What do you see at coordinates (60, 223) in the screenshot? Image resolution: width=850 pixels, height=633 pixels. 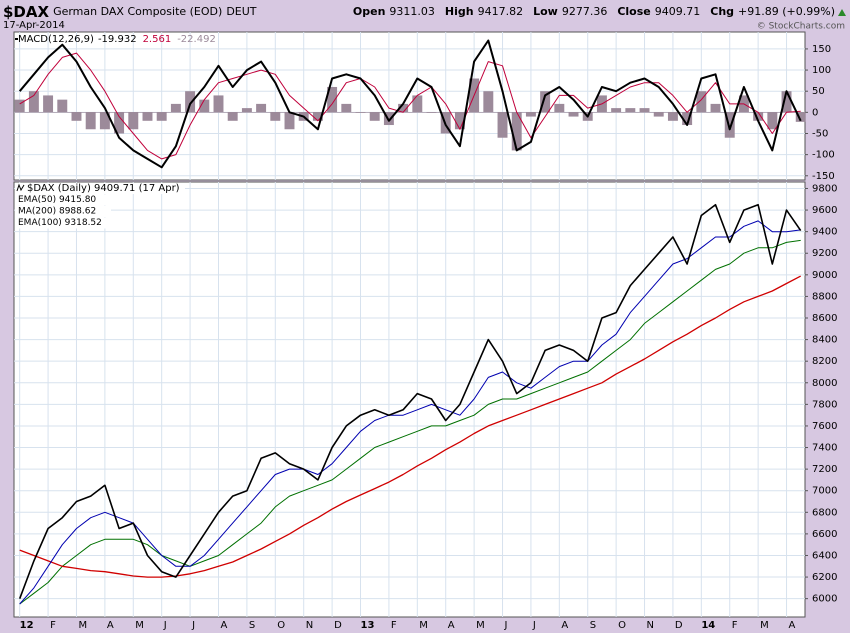 I see `legend-entry: EMA(100) 9318.52` at bounding box center [60, 223].